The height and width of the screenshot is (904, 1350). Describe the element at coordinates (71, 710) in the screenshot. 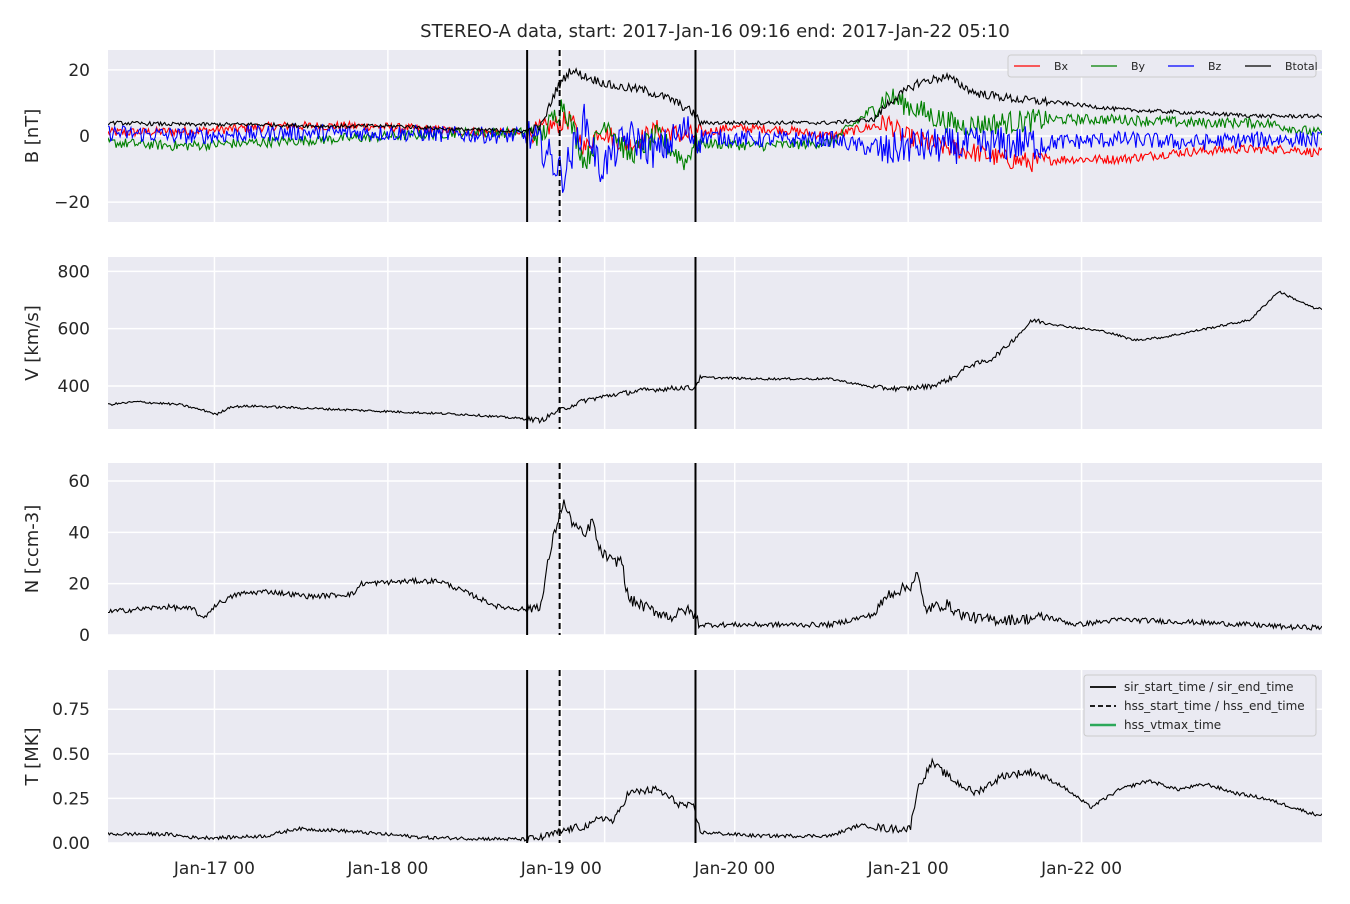

I see `y-tick-label: 0.75` at that location.